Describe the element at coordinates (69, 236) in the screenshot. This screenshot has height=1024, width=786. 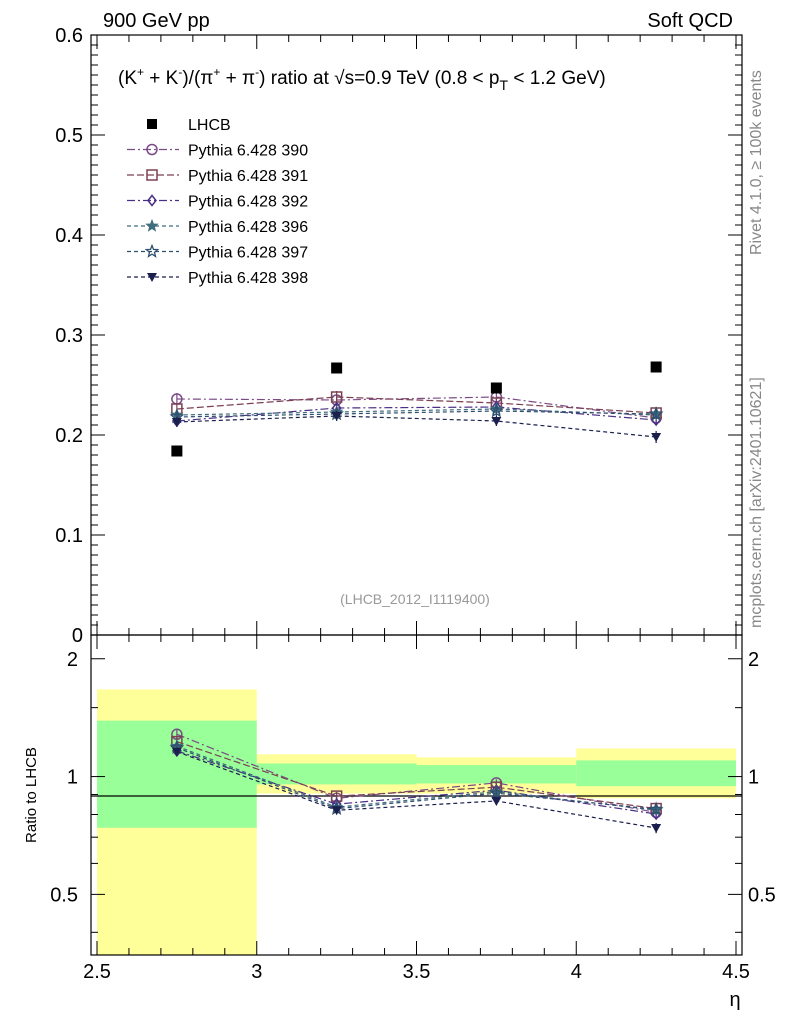
I see `y-tick-label: 0.4` at that location.